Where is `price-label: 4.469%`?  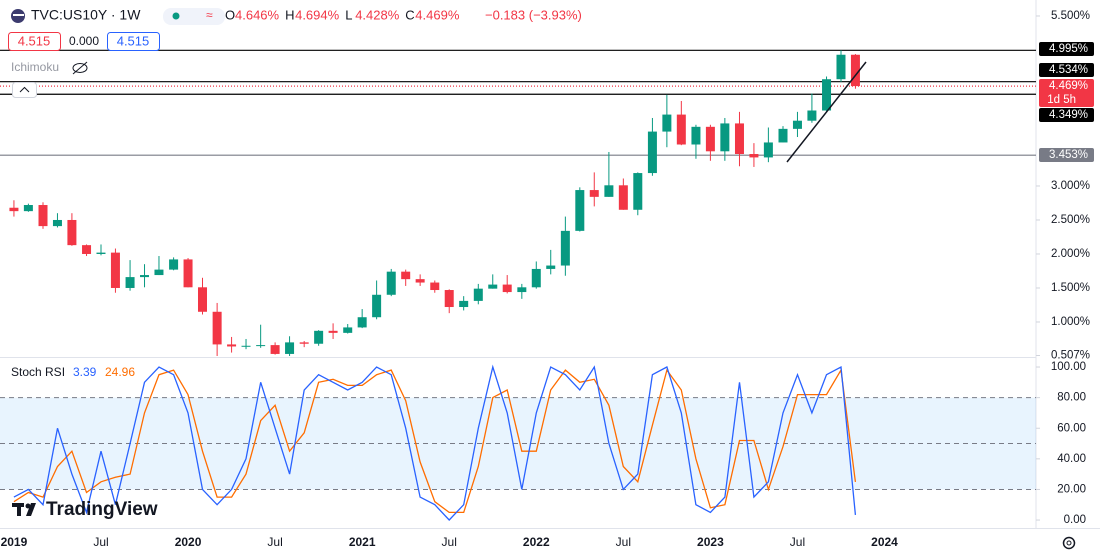
price-label: 4.469% is located at coordinates (1068, 86).